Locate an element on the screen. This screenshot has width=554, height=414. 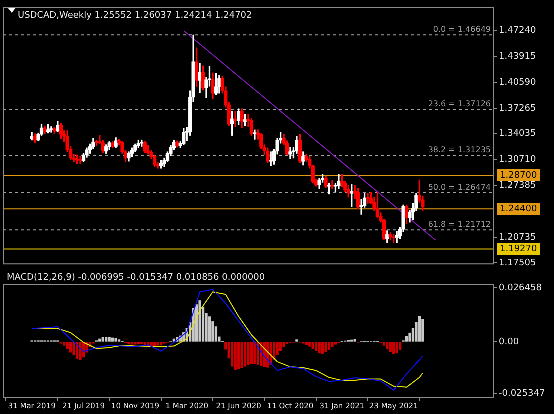
y-tick-label: 1.27385 is located at coordinates (517, 186).